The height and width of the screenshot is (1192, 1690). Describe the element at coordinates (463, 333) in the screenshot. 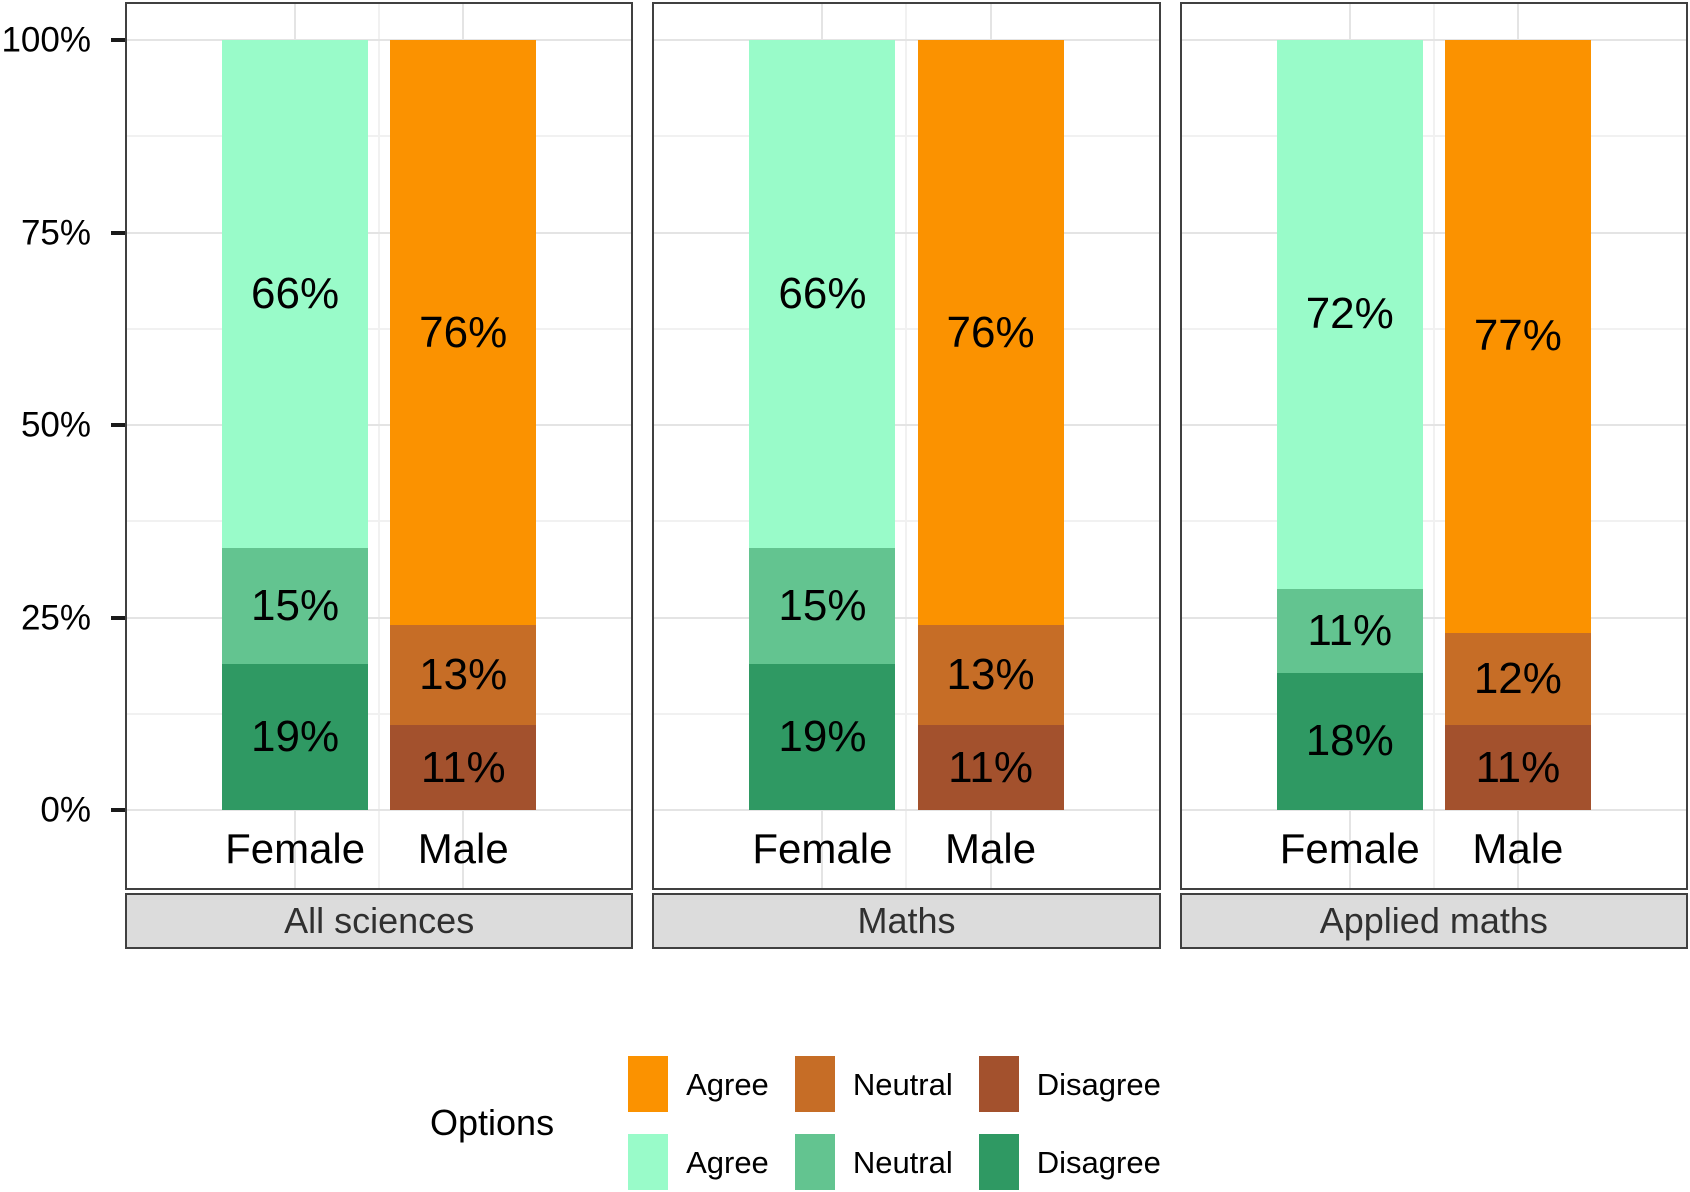

I see `bar-segment-agree: 76%` at that location.